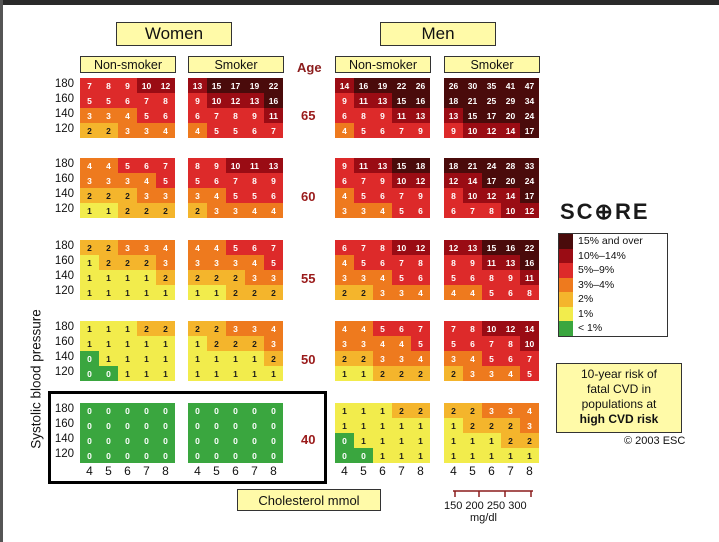 Image resolution: width=719 pixels, height=542 pixels. I want to click on risk-cell: 11, so click(363, 100).